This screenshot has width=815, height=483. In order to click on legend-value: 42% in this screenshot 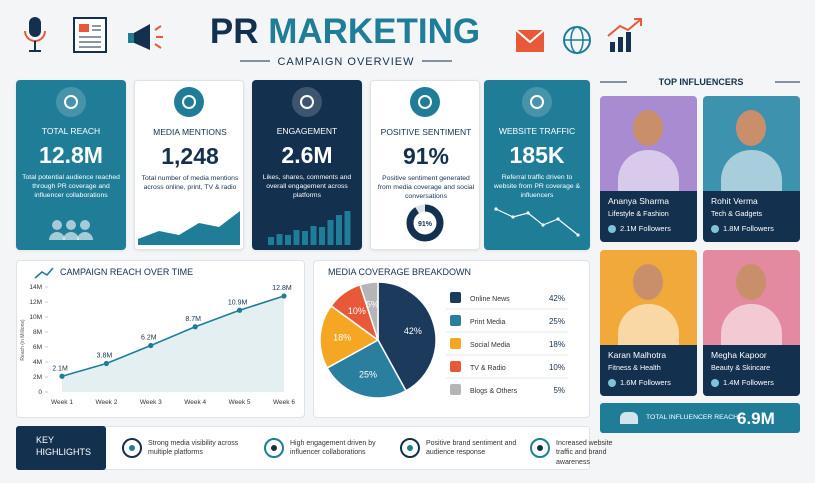, I will do `click(557, 298)`.